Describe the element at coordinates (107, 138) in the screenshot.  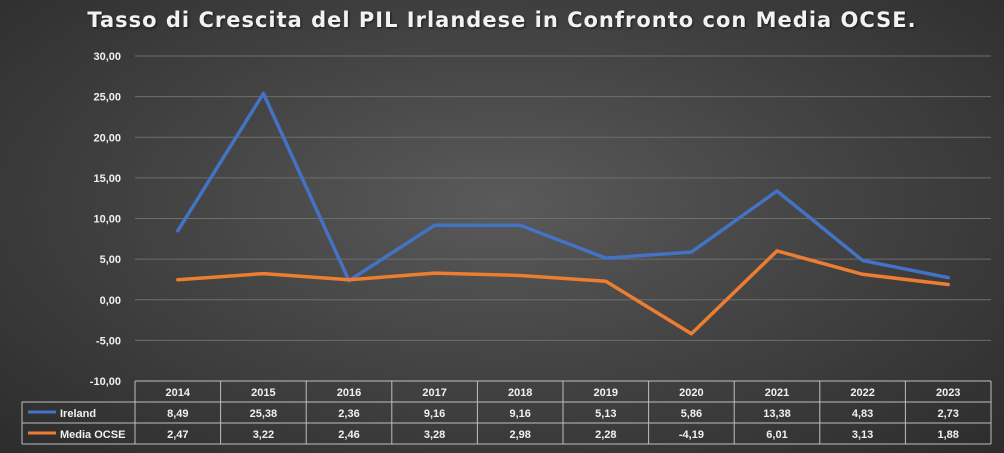
I see `y-tick-label: 20,00` at that location.